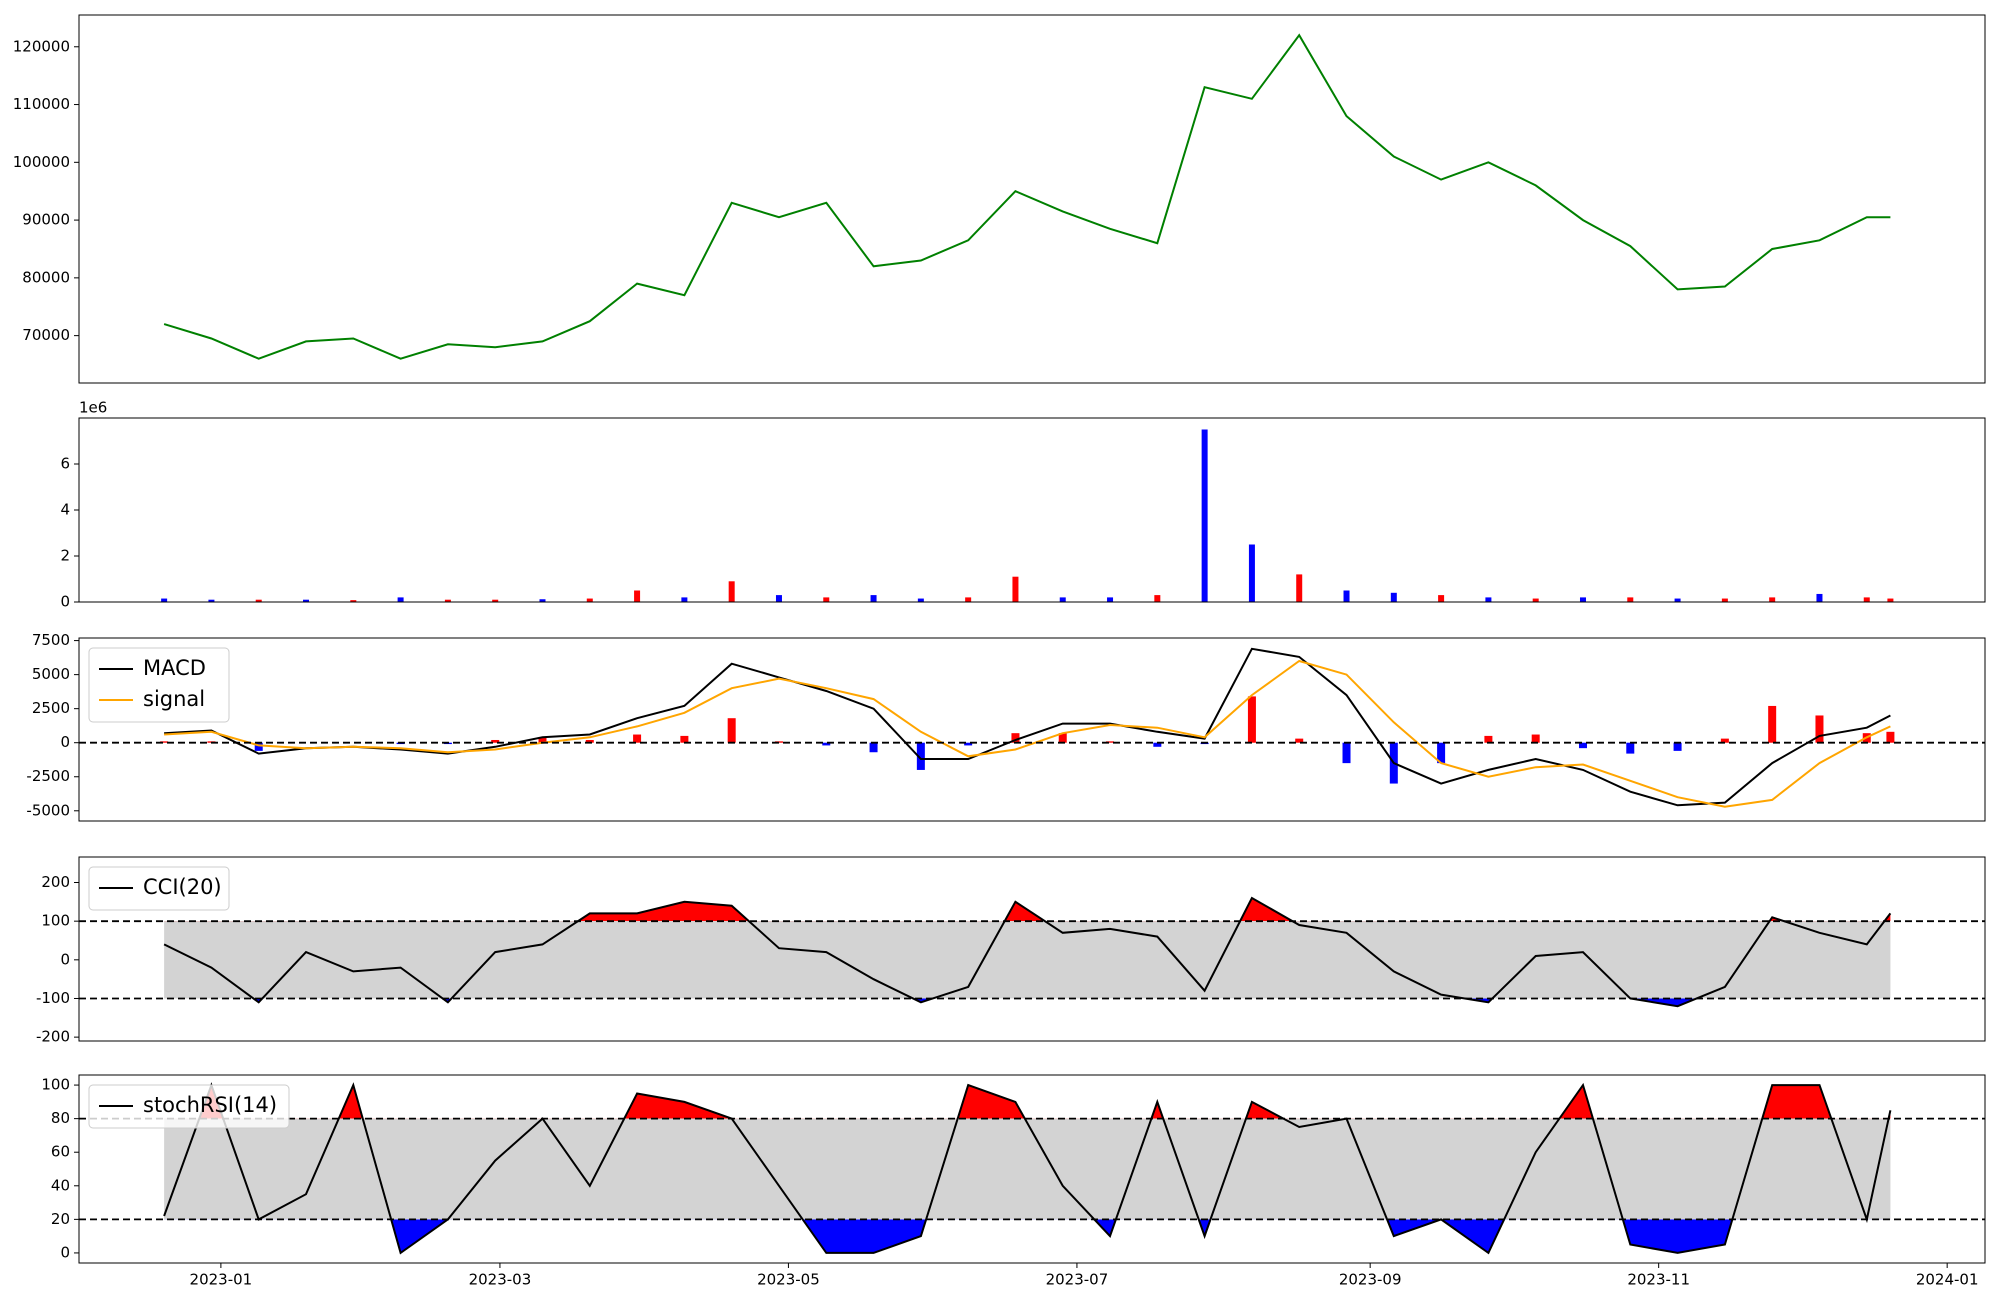  Describe the element at coordinates (53, 1037) in the screenshot. I see `y-tick-label: -200` at that location.